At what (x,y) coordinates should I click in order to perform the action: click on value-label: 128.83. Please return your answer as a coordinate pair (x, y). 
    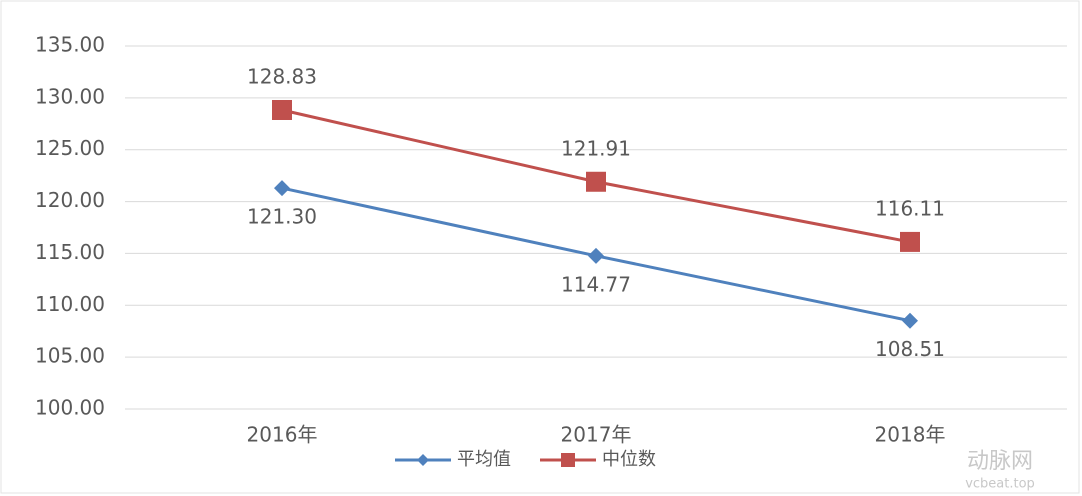
    Looking at the image, I should click on (282, 76).